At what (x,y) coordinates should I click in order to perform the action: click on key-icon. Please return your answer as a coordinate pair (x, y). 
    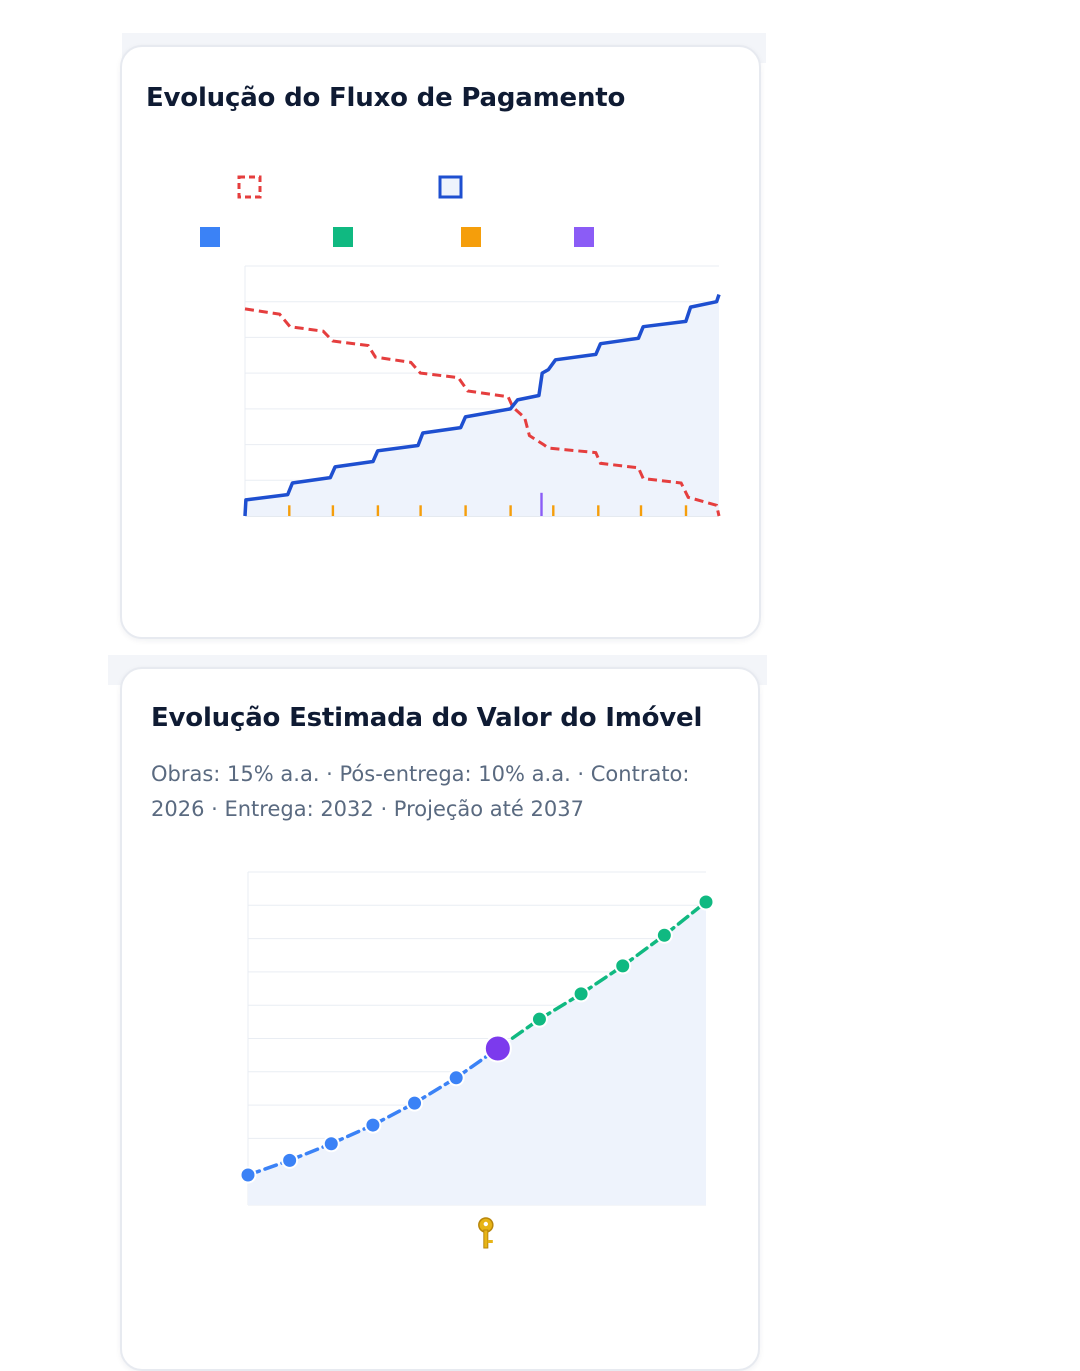
    Looking at the image, I should click on (486, 1233).